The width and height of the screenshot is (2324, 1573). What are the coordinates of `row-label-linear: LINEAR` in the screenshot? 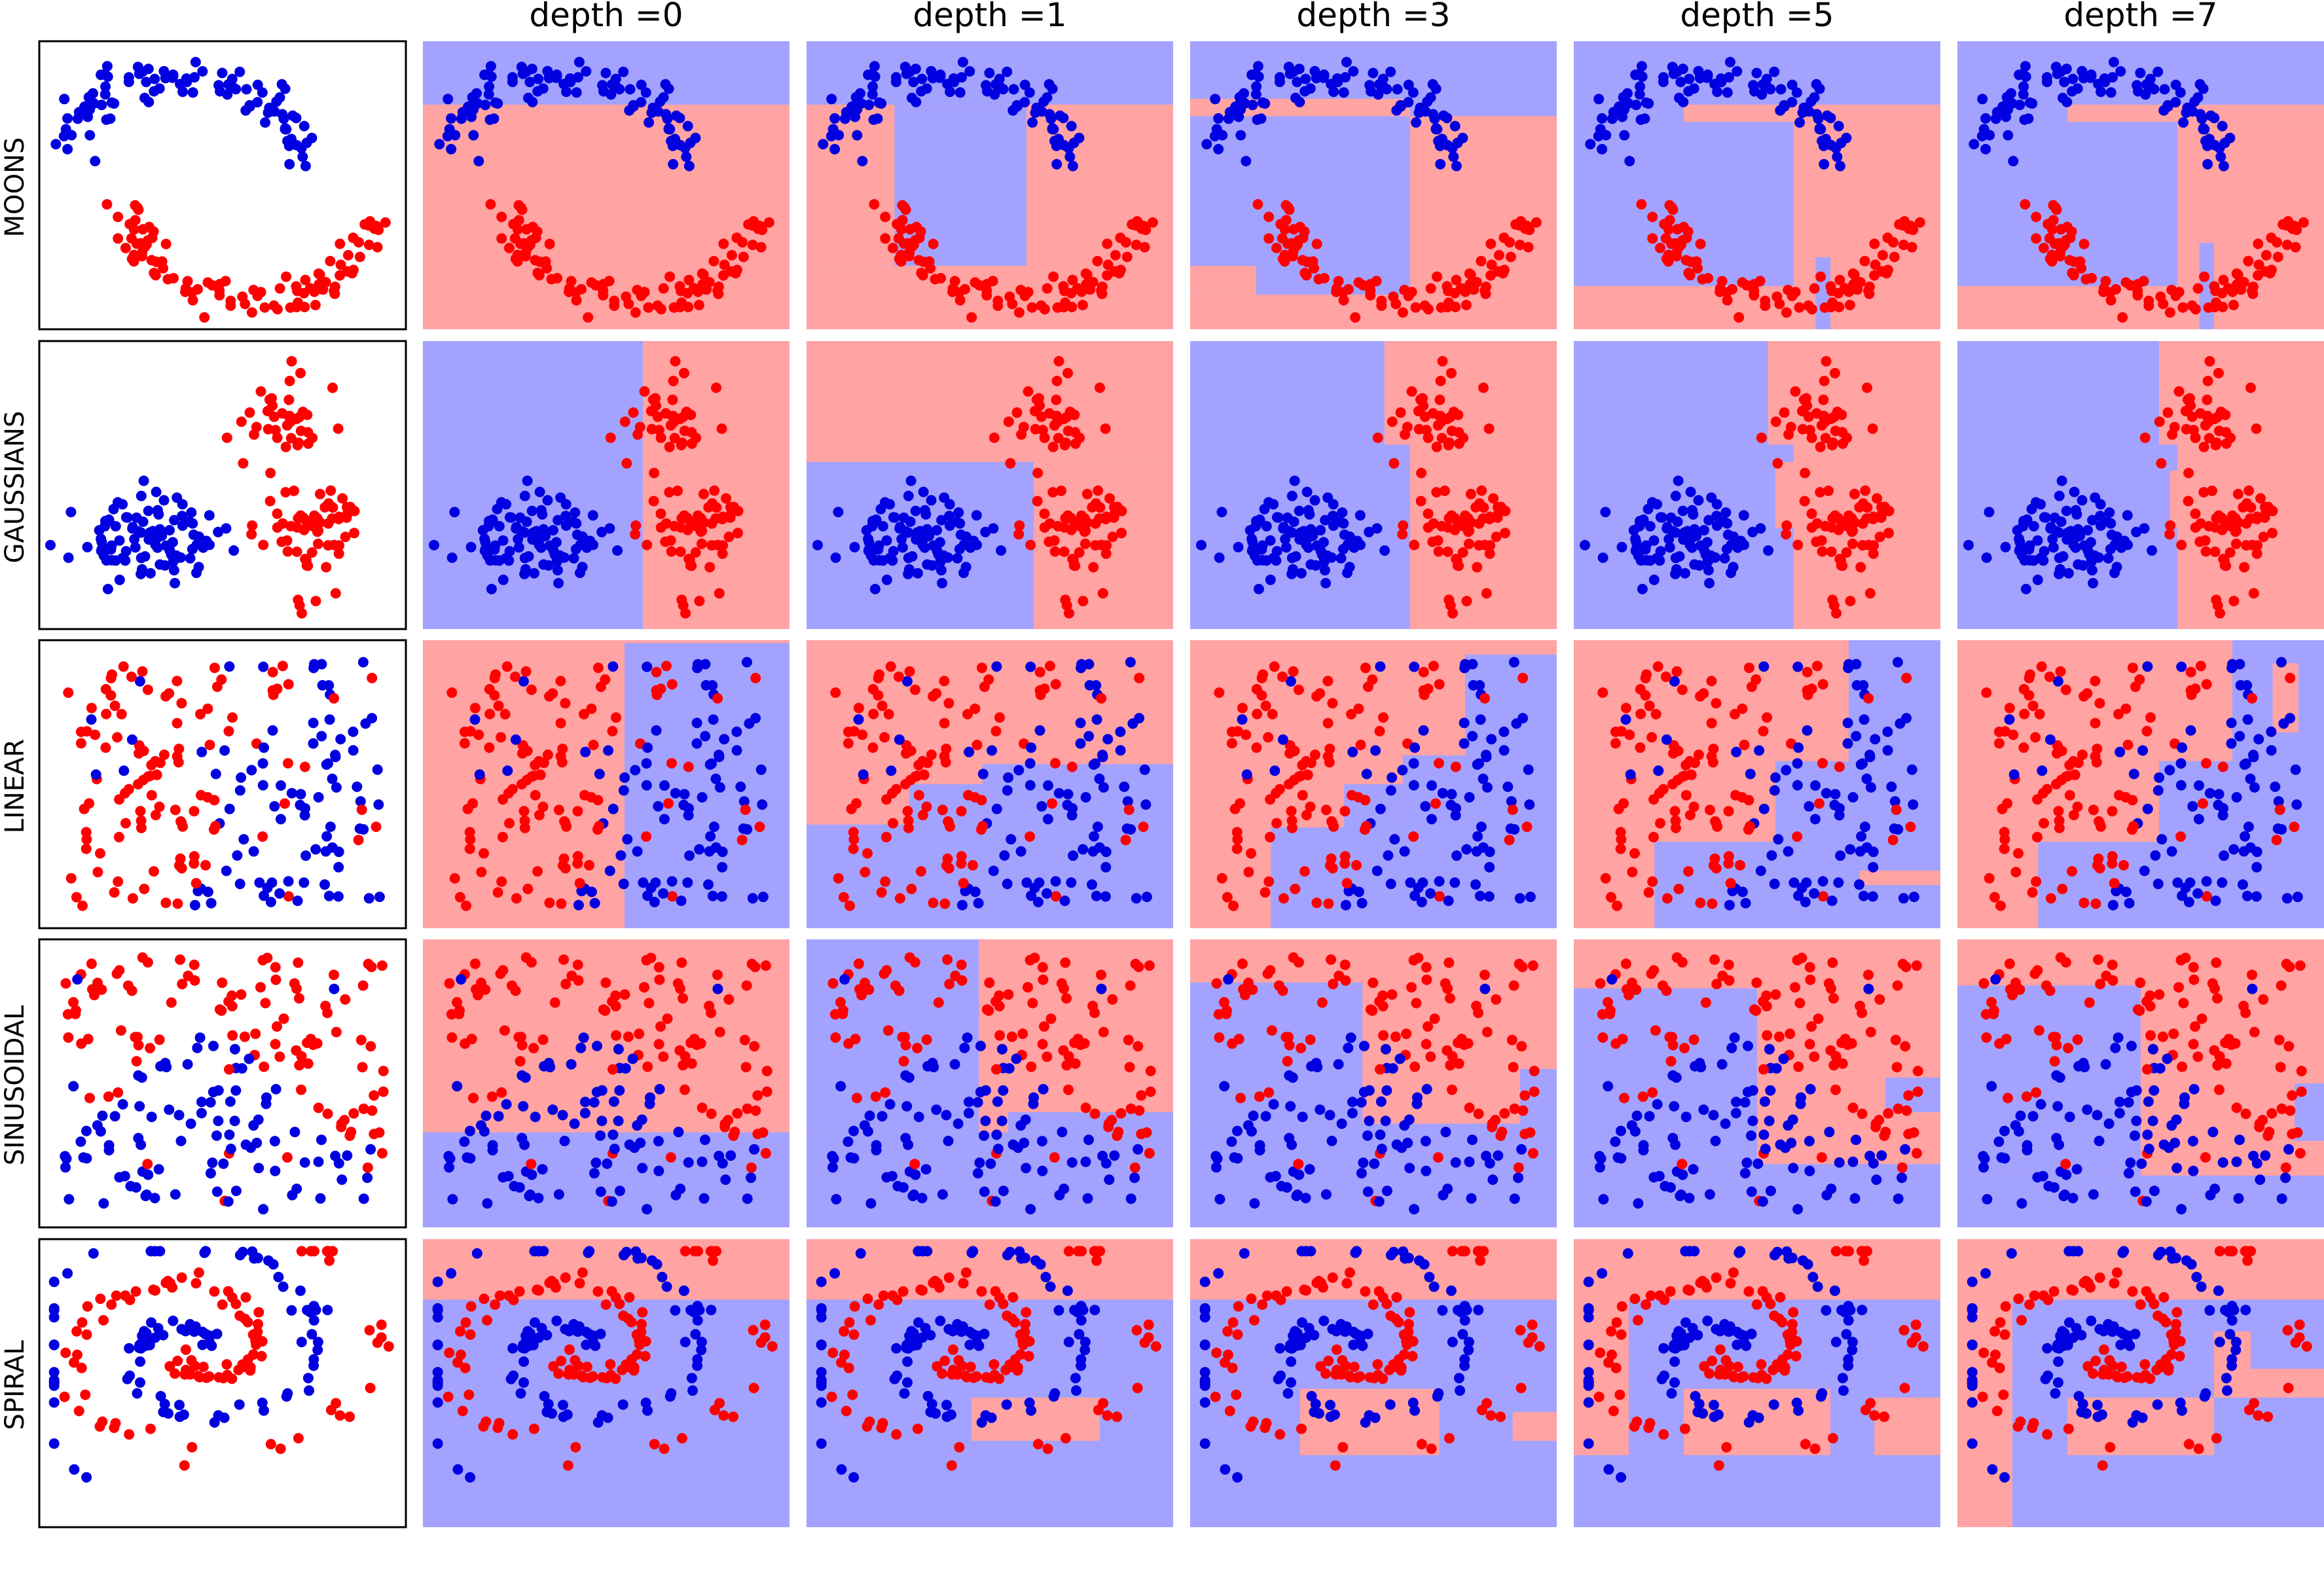 It's located at (15, 786).